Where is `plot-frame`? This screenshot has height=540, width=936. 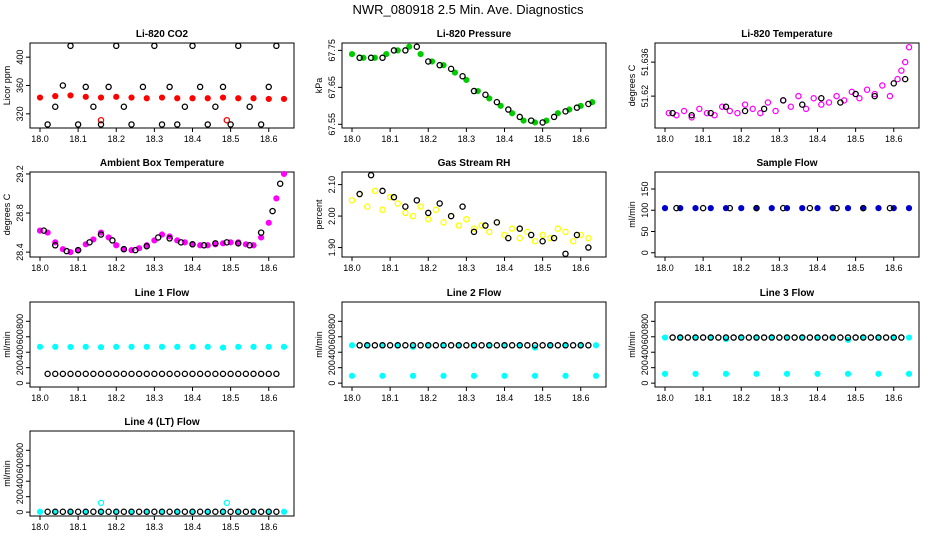
plot-frame is located at coordinates (787, 214).